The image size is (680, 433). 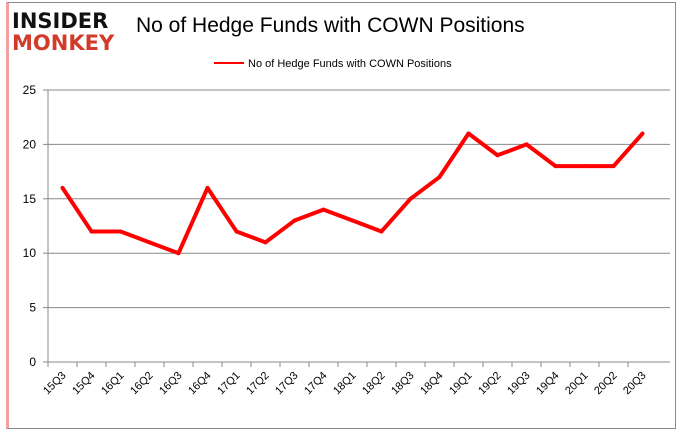 What do you see at coordinates (548, 384) in the screenshot?
I see `x-tick-label: 19Q4` at bounding box center [548, 384].